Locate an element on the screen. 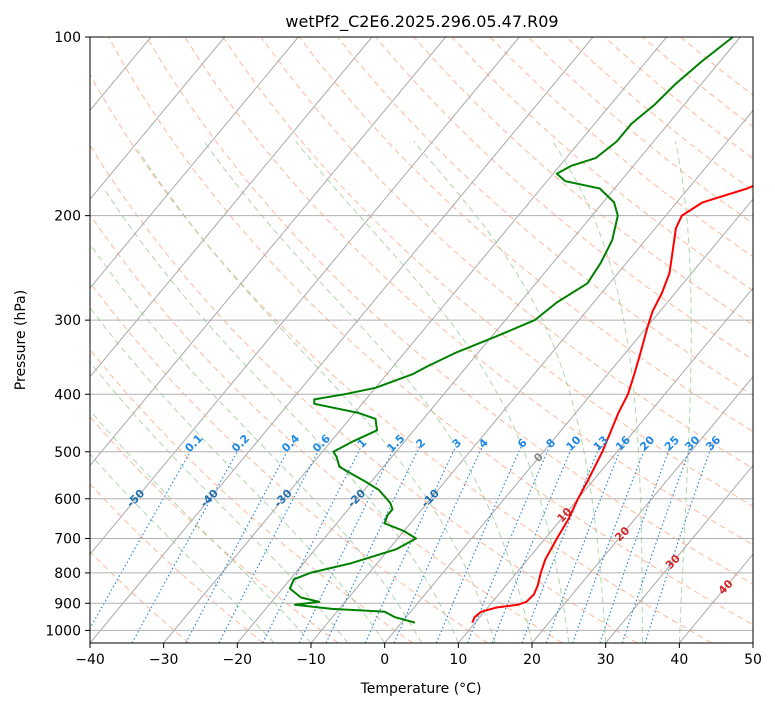  x-axis-label: Temperature (°C) is located at coordinates (421, 689).